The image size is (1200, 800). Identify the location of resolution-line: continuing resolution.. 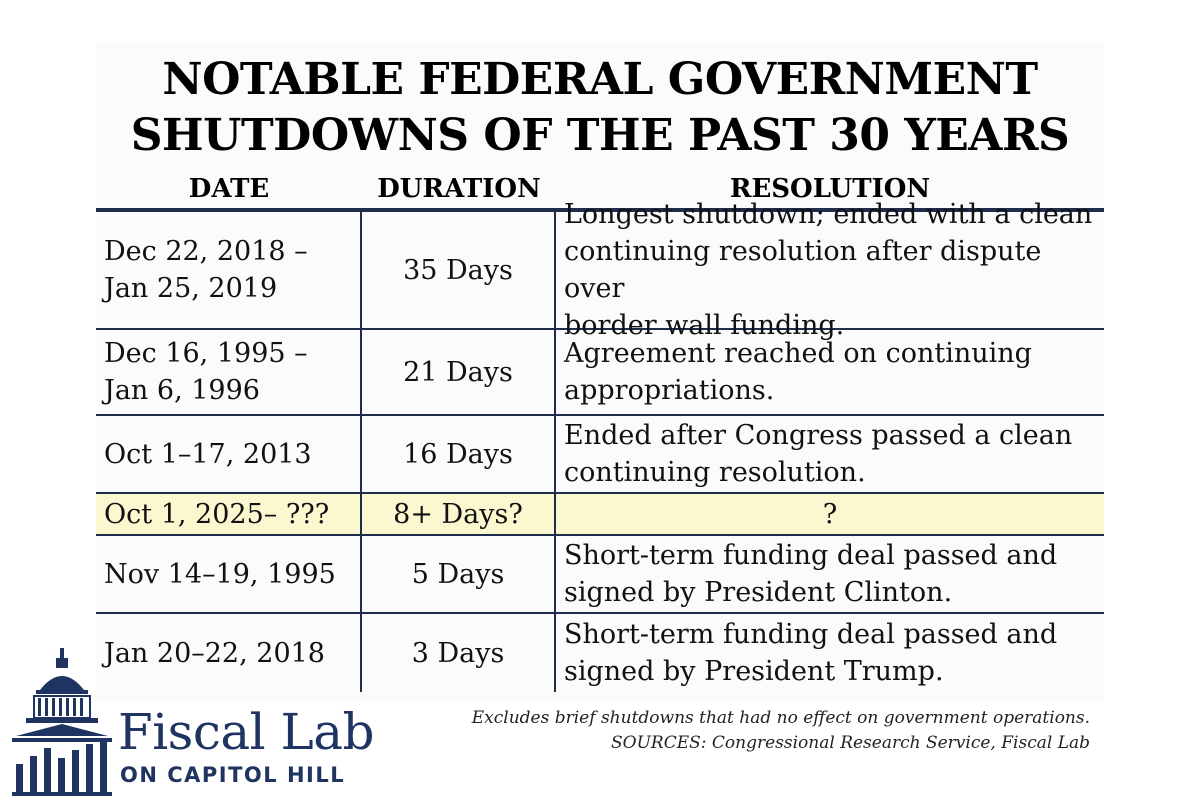
(715, 472).